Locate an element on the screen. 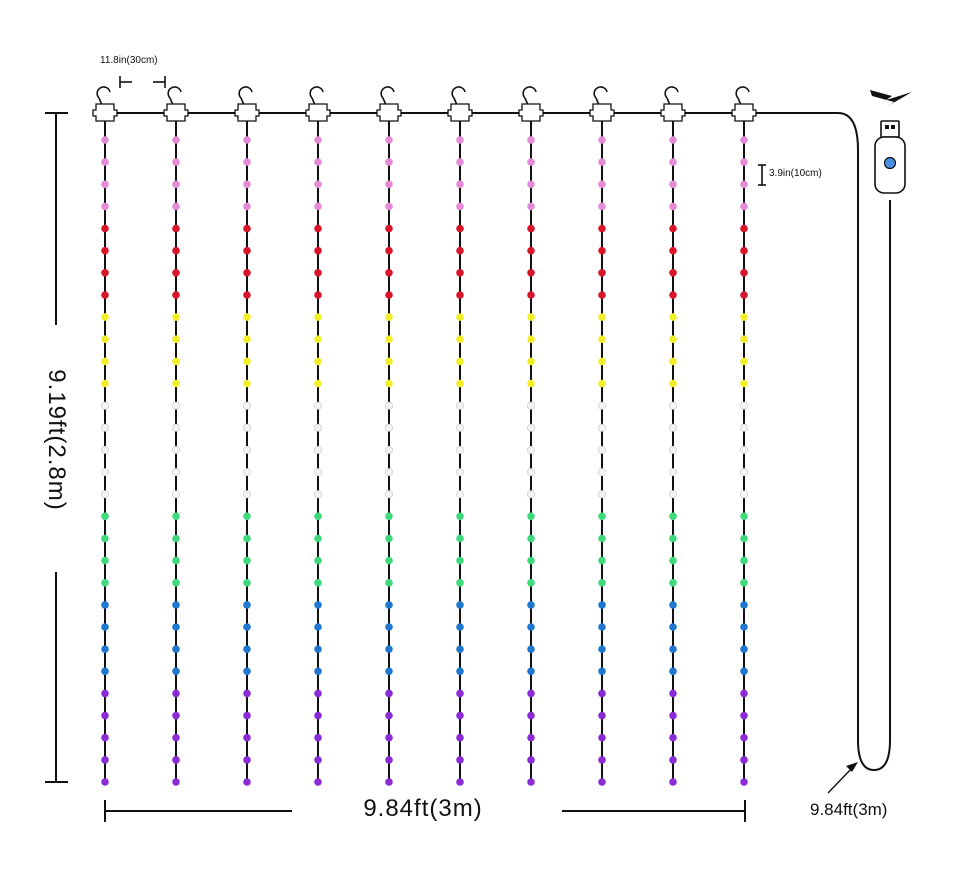  height-dimension is located at coordinates (56, 447).